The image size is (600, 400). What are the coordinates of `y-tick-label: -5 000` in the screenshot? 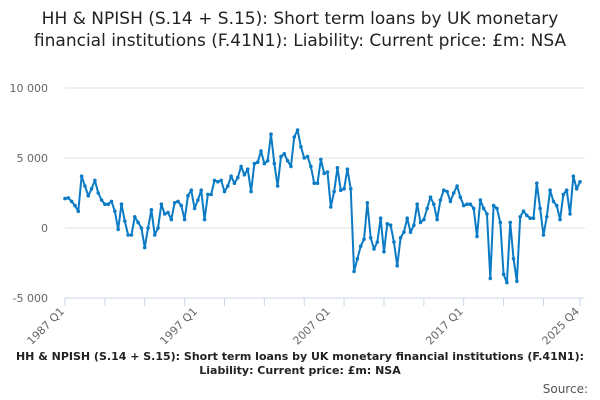 It's located at (30, 298).